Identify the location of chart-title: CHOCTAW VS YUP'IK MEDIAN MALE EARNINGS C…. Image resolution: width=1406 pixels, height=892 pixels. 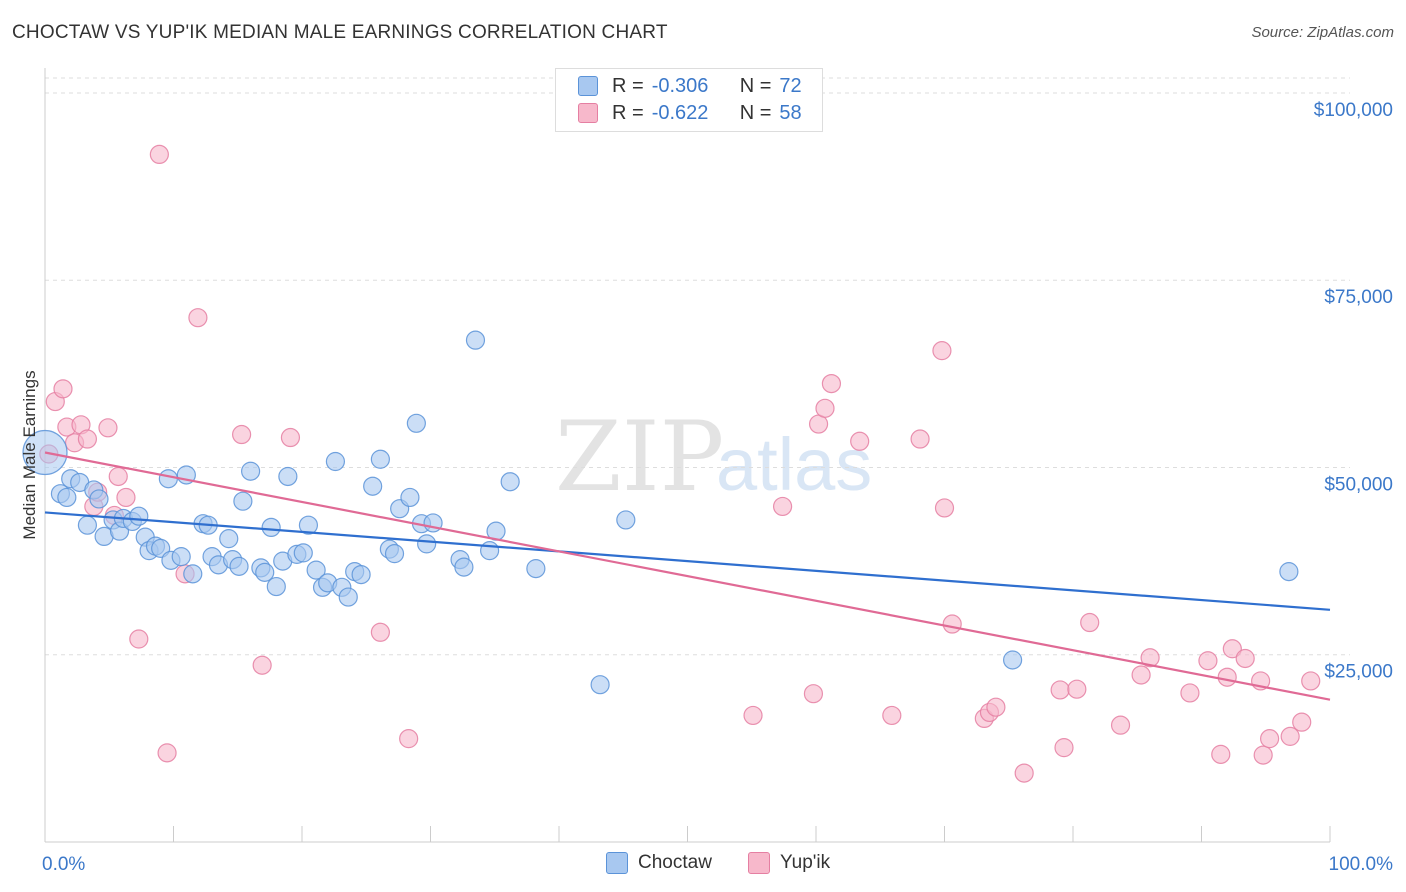
(340, 32).